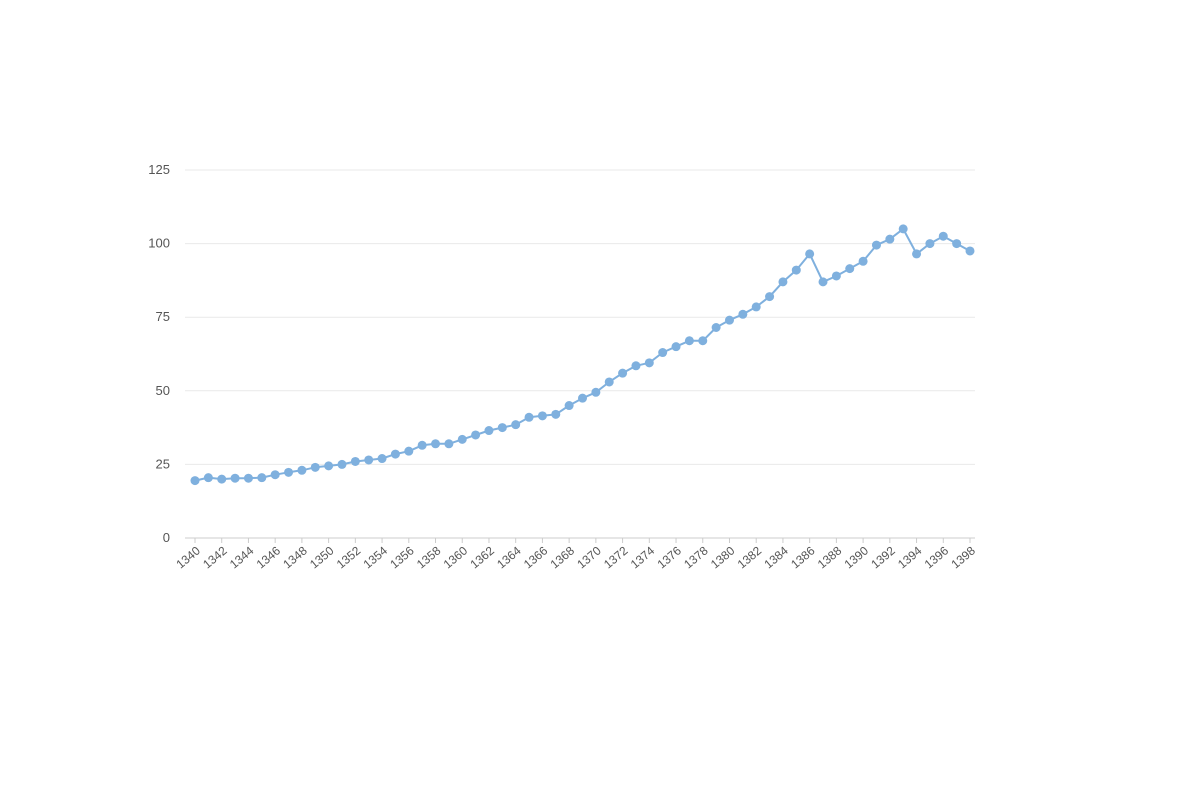 This screenshot has height=805, width=1200. What do you see at coordinates (803, 557) in the screenshot?
I see `x-tick-label: 1386` at bounding box center [803, 557].